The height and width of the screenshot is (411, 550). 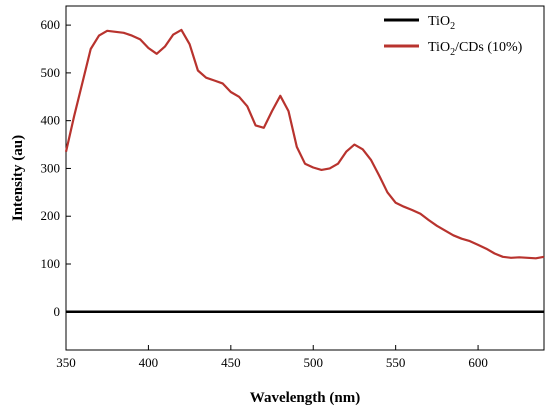 I want to click on x-tick-label: 600, so click(x=478, y=362).